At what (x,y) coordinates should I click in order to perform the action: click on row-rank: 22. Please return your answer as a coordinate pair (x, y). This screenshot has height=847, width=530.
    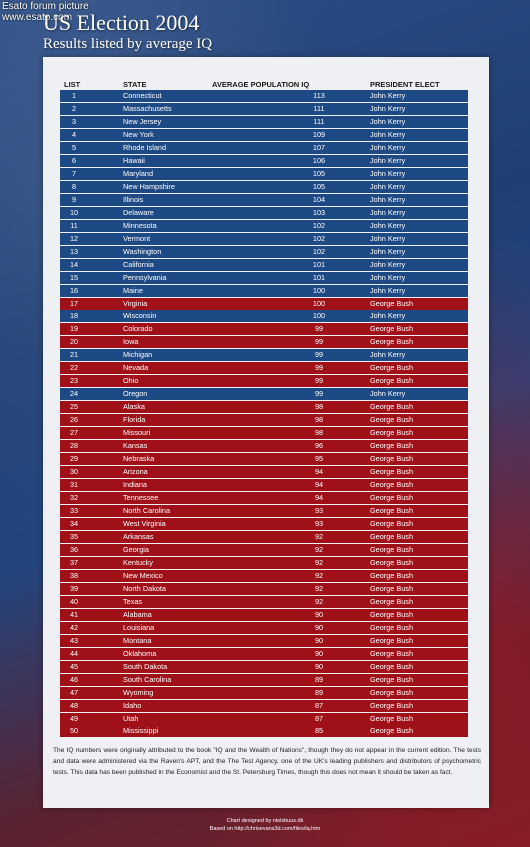
    Looking at the image, I should click on (74, 368).